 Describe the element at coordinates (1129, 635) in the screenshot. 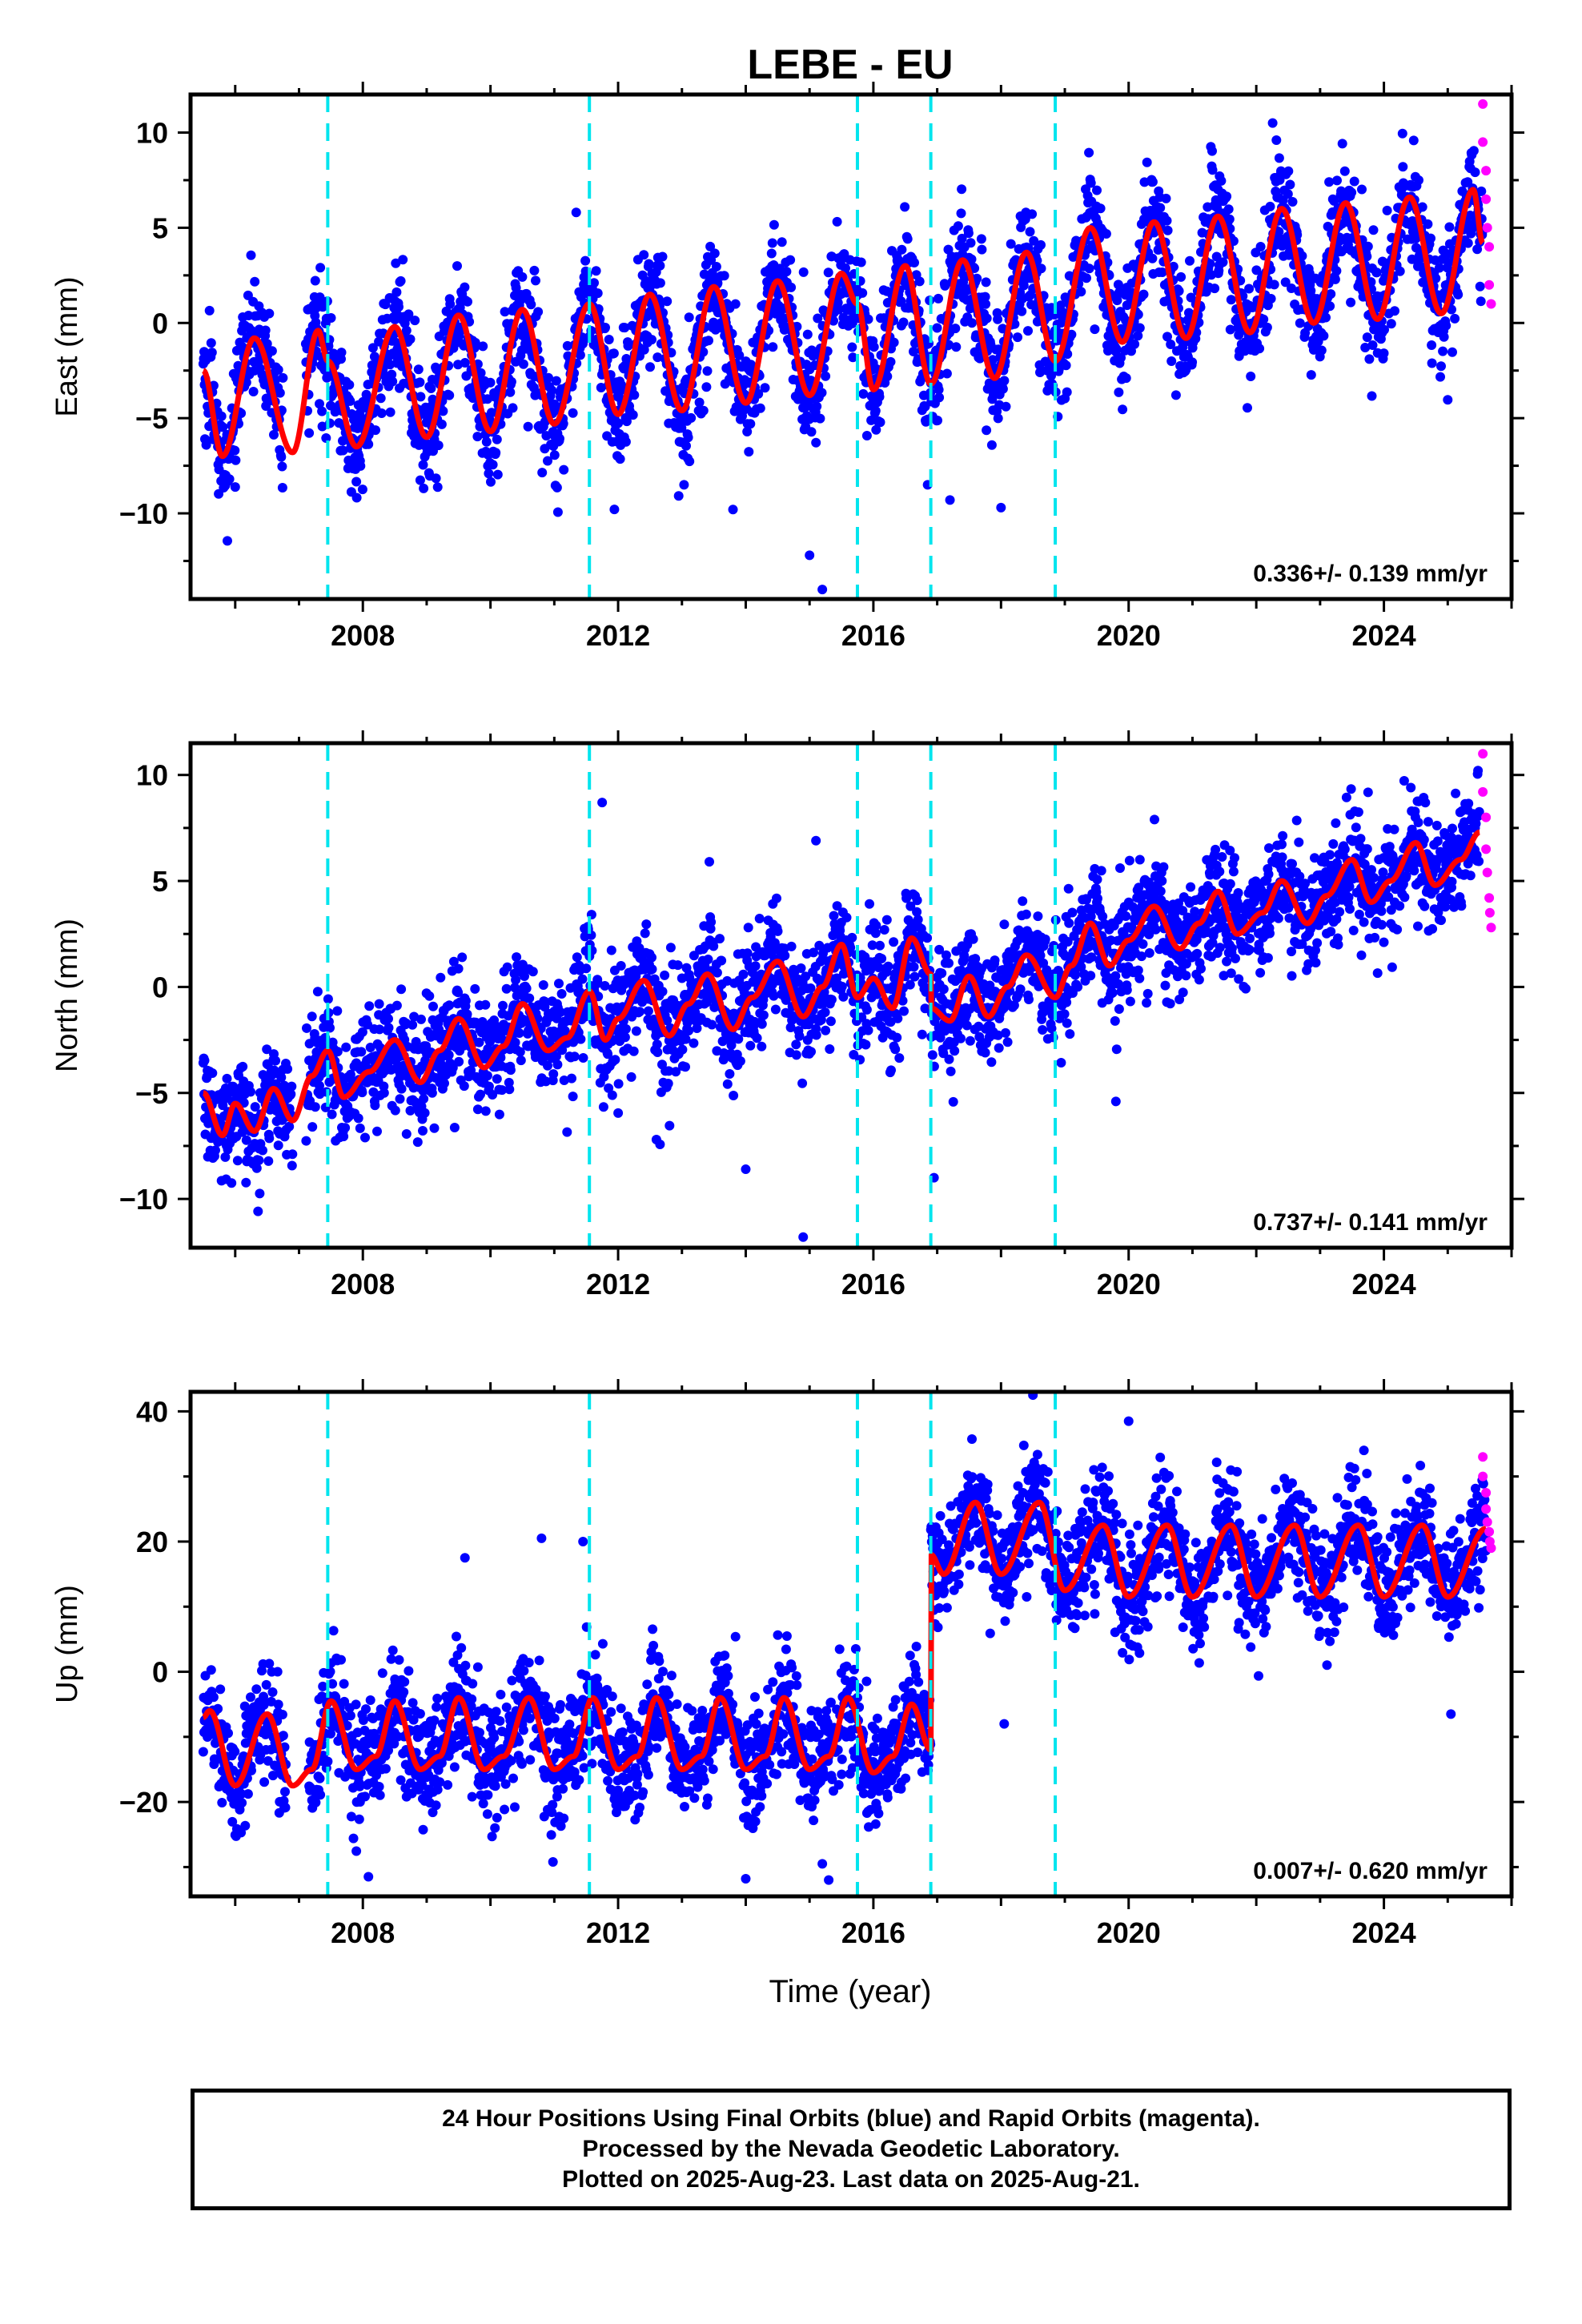

I see `x-tick-label: 2020` at that location.